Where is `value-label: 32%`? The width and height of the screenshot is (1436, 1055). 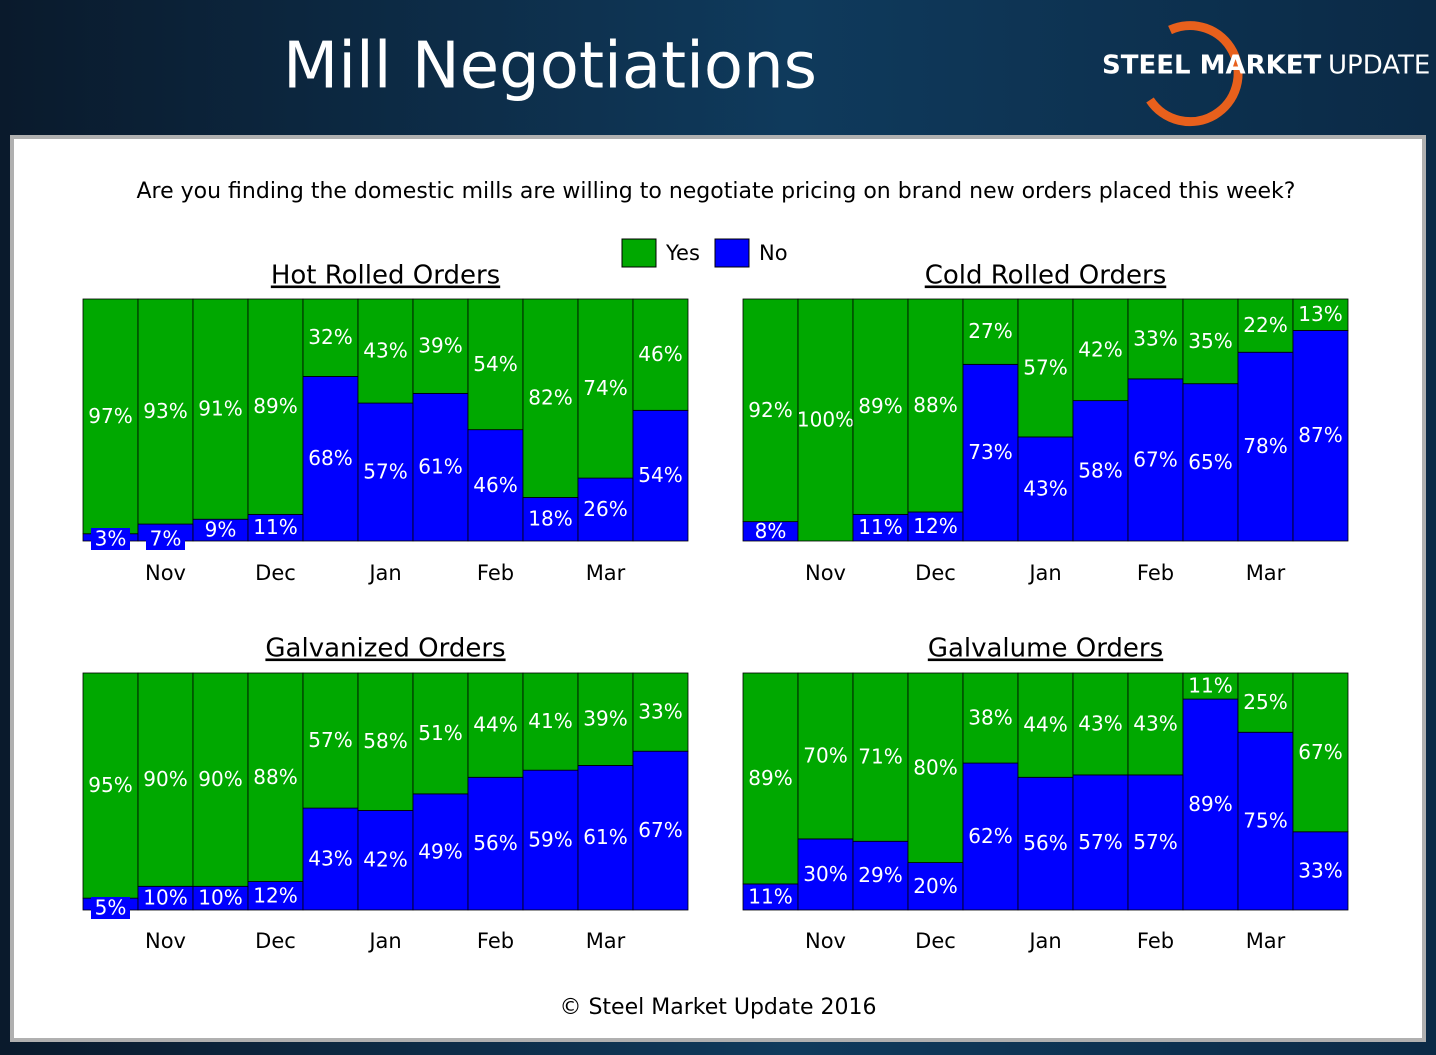
value-label: 32% is located at coordinates (330, 337).